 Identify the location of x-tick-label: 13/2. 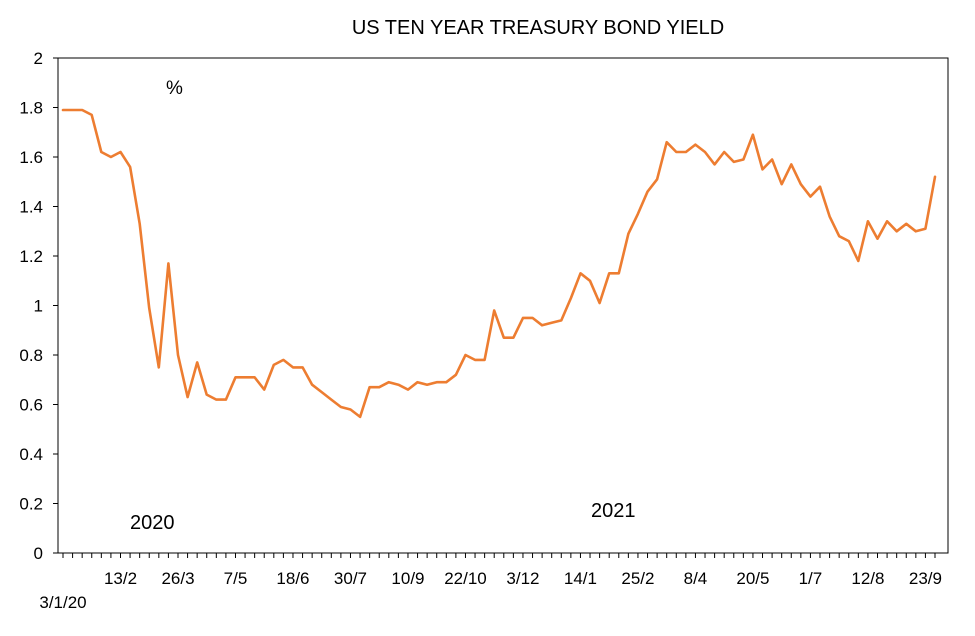
(120, 578).